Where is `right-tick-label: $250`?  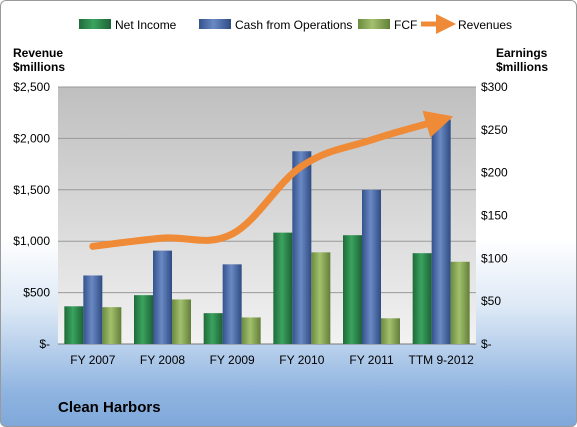
right-tick-label: $250 is located at coordinates (494, 130).